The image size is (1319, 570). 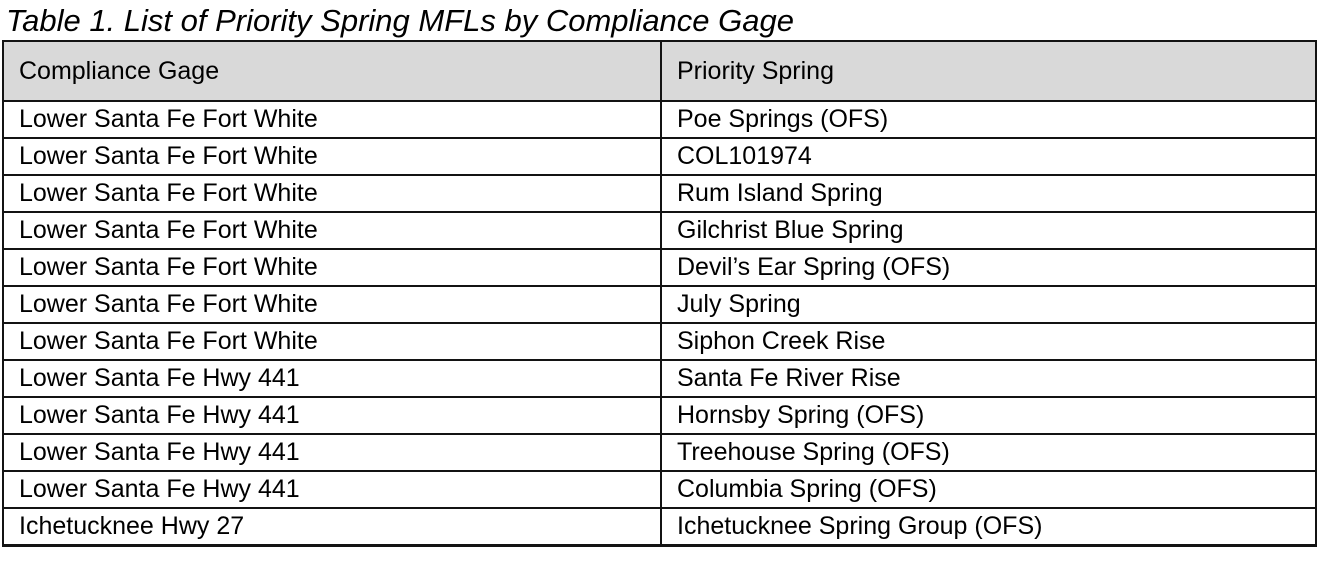 I want to click on table-row: Lower Santa Fe Fort White July Spring, so click(x=659, y=304).